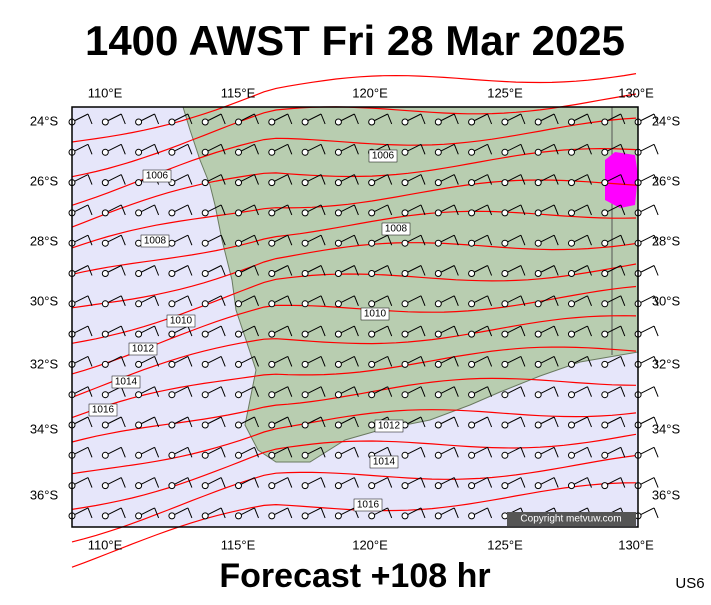 This screenshot has height=605, width=711. What do you see at coordinates (370, 544) in the screenshot?
I see `lon-label-bottom: 120°E` at bounding box center [370, 544].